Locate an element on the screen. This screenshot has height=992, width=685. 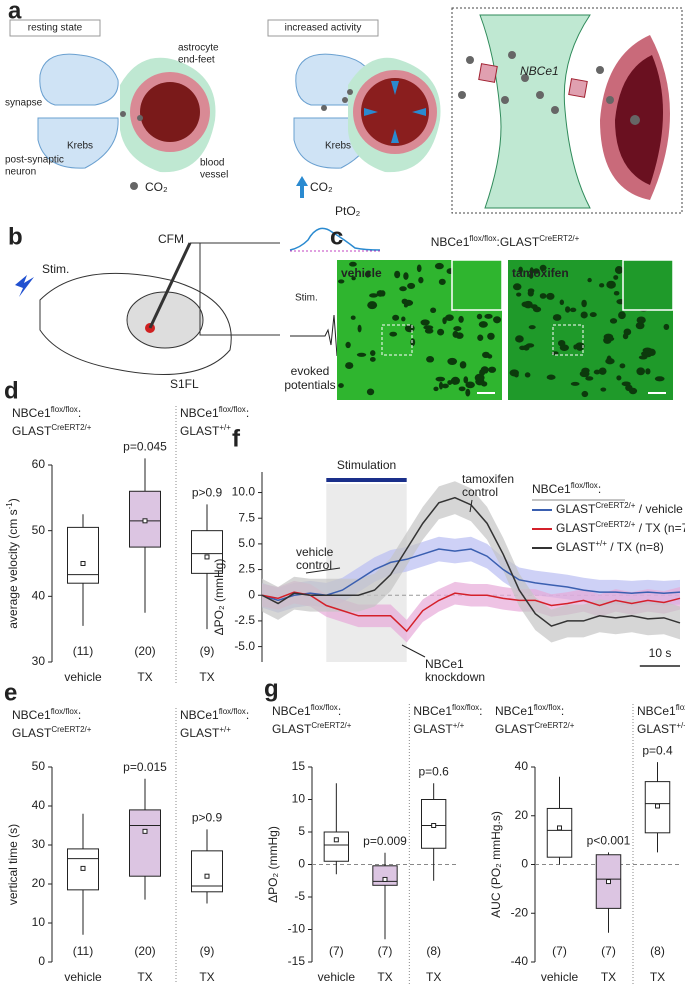
text-part: NBCe1 is located at coordinates (450, 242).